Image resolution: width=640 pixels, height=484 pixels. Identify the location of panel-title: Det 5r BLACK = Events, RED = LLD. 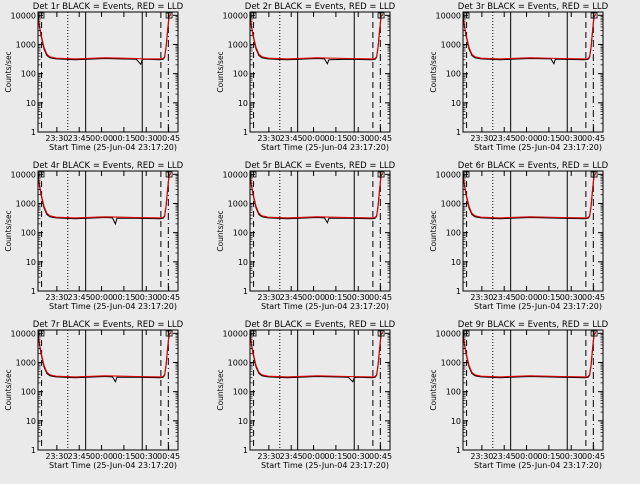
(320, 166).